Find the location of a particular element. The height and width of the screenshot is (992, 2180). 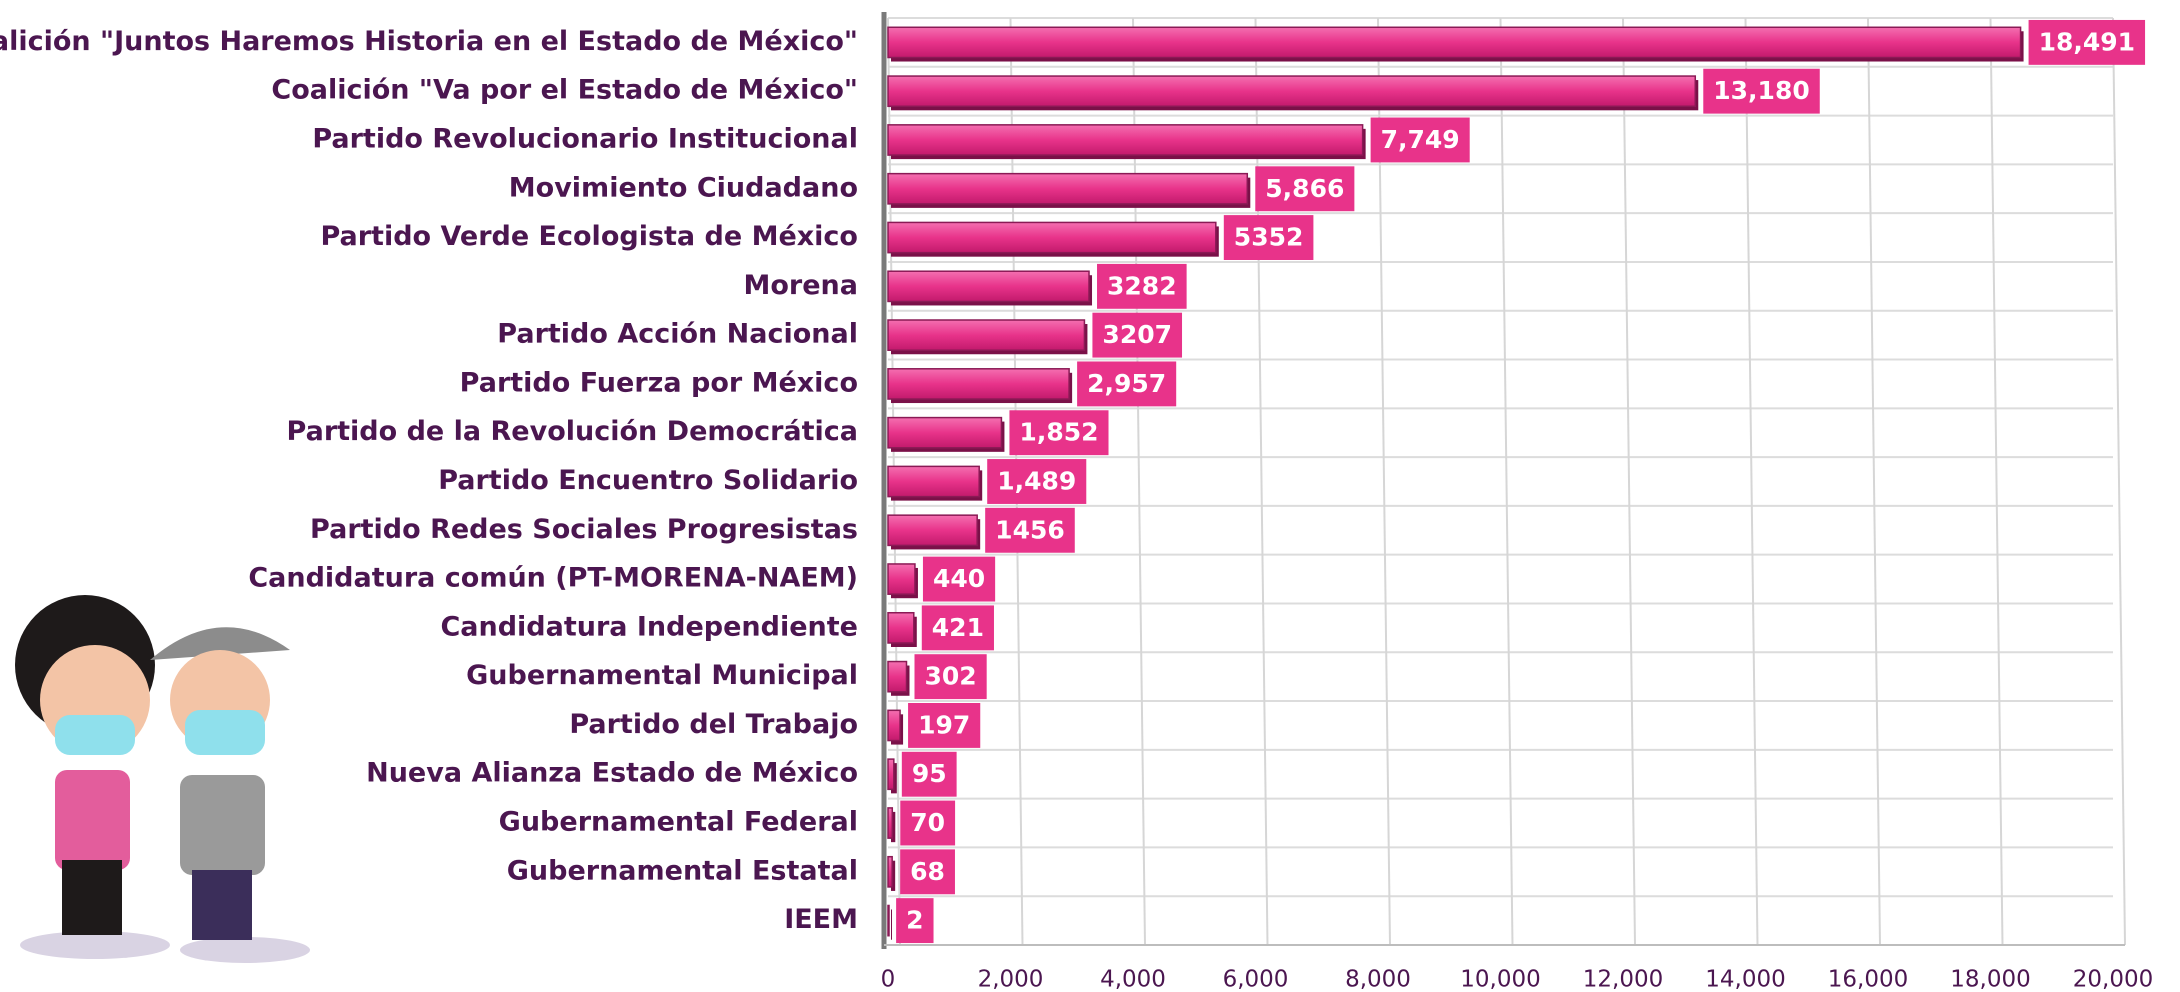

value-label: 302 is located at coordinates (950, 676).